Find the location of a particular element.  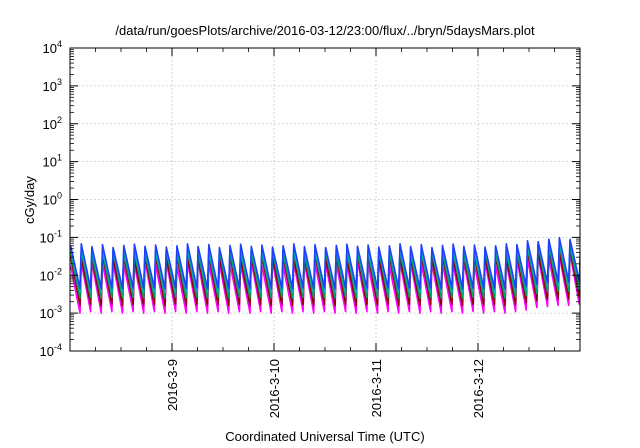

x-tick-label: 2016-3-11 is located at coordinates (376, 388).